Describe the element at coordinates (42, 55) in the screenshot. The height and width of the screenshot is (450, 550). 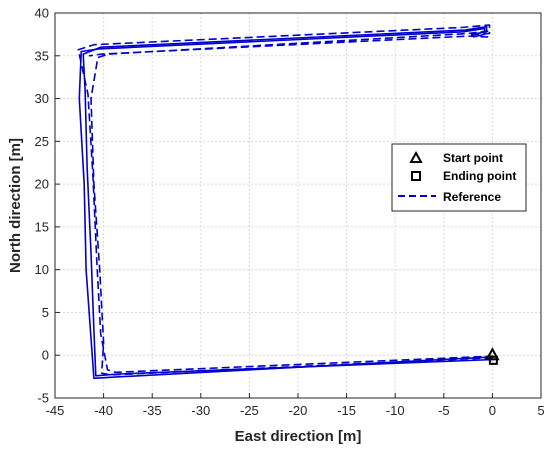
I see `y-tick-label: 35` at that location.